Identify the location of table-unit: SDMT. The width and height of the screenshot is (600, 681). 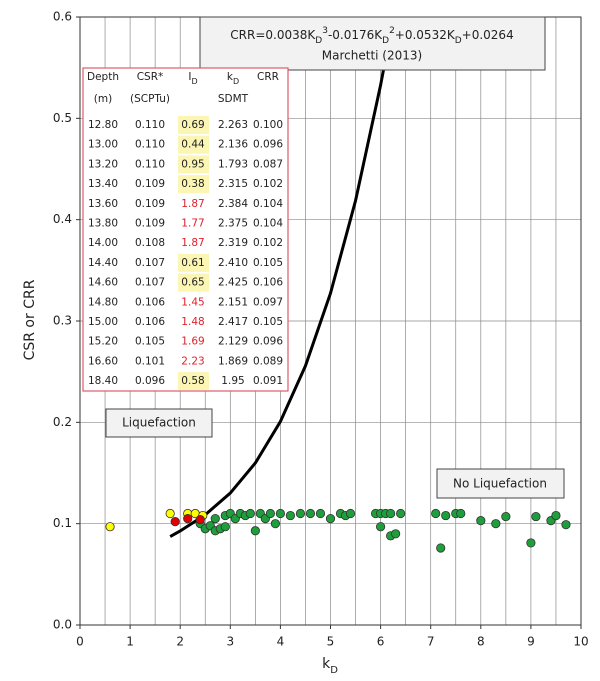
(233, 99).